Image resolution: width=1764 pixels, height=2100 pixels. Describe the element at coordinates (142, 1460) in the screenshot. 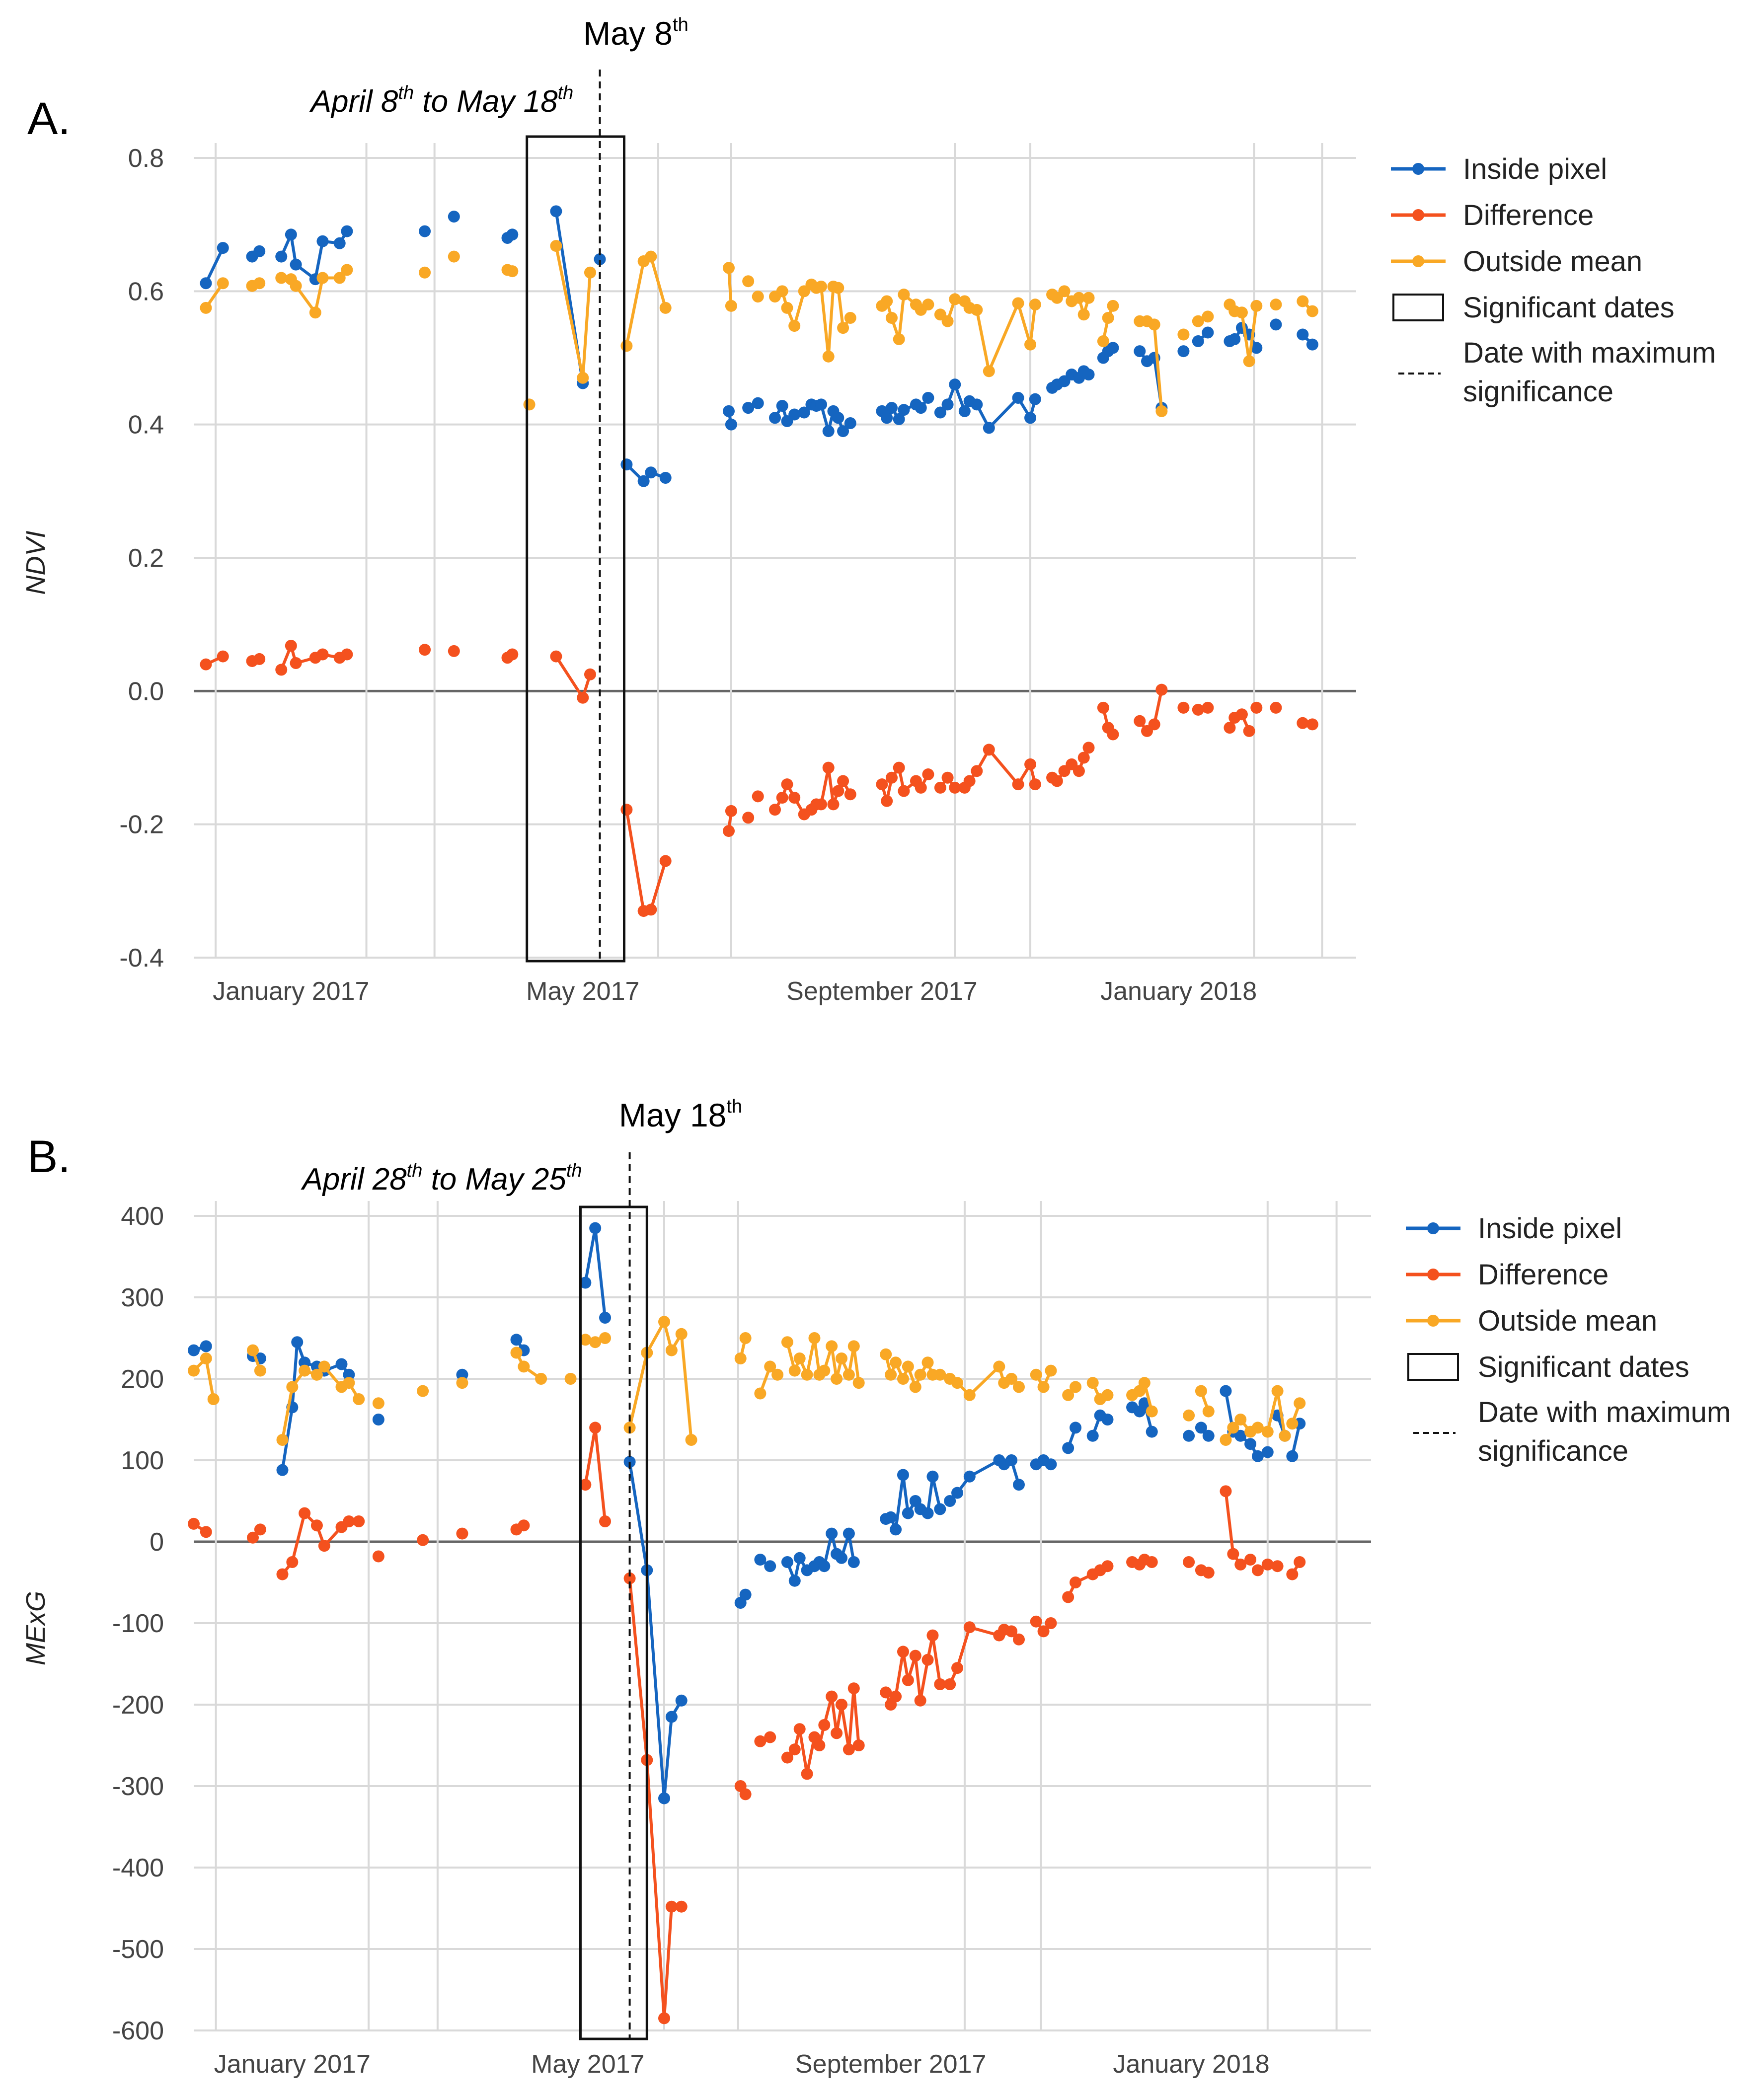

I see `y-tick-label: 100` at that location.